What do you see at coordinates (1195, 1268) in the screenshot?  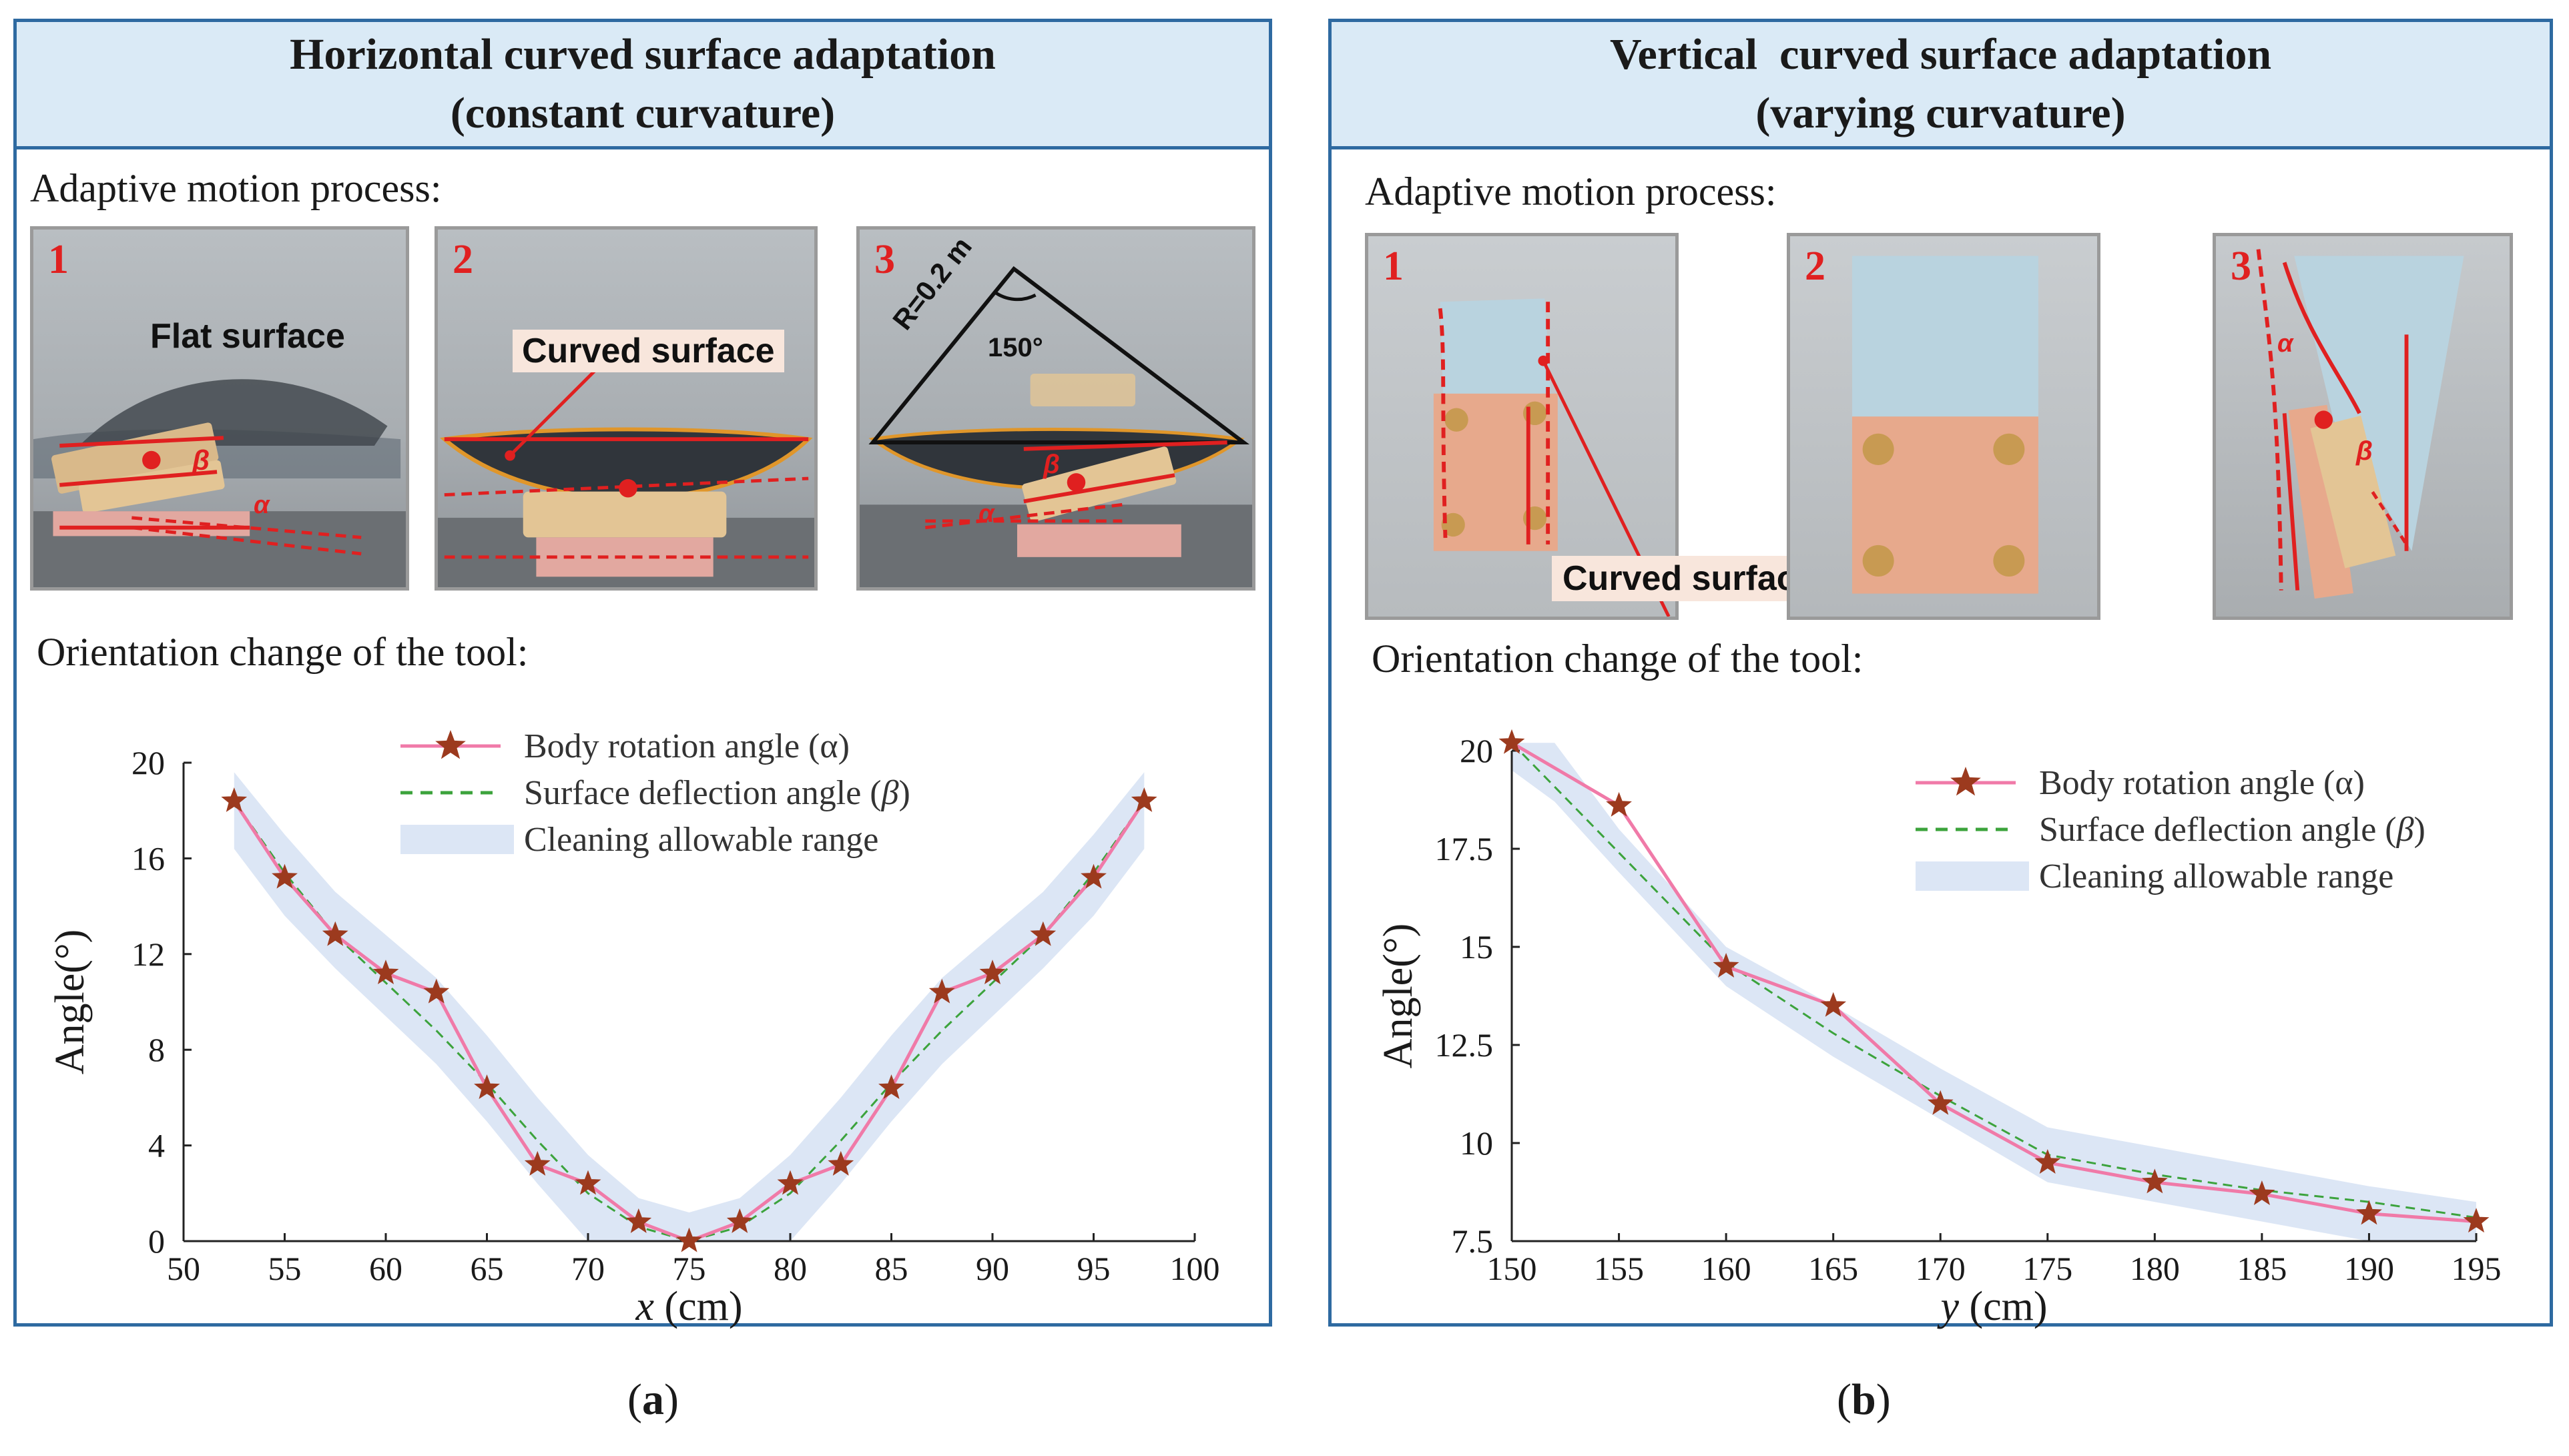 I see `chart-a-x-tick-label: 100` at bounding box center [1195, 1268].